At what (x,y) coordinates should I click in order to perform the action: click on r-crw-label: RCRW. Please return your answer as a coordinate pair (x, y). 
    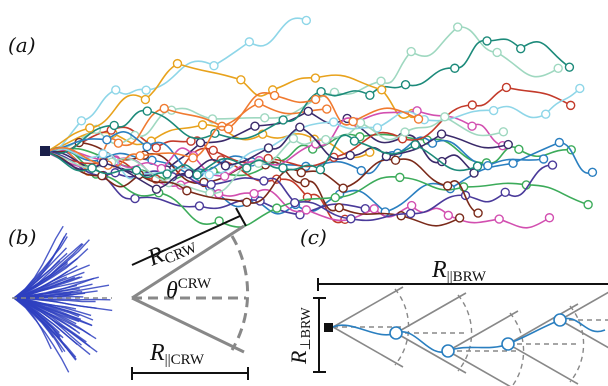
    Looking at the image, I should click on (171, 251).